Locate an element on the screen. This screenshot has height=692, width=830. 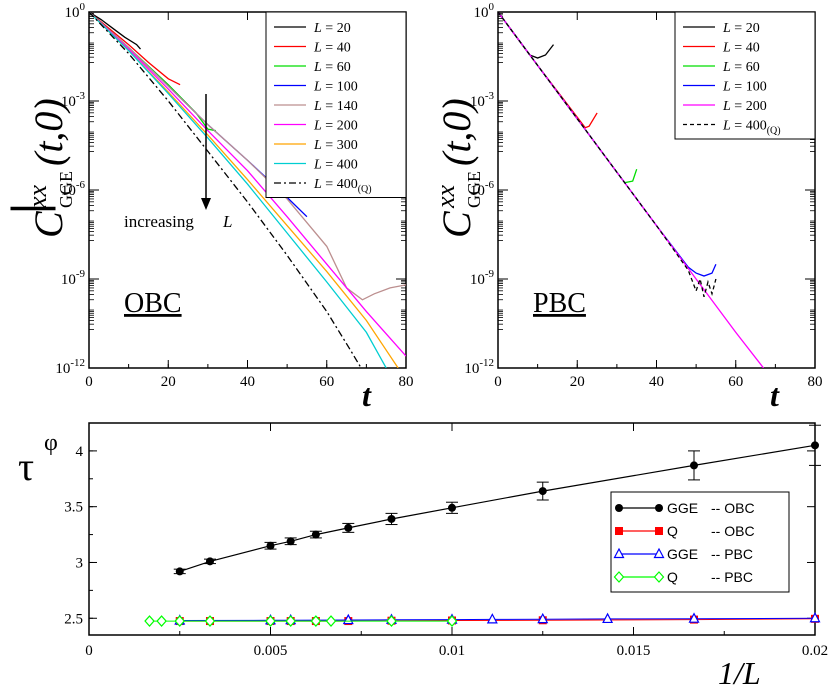
obc-annotation: increasing L is located at coordinates (178, 162).